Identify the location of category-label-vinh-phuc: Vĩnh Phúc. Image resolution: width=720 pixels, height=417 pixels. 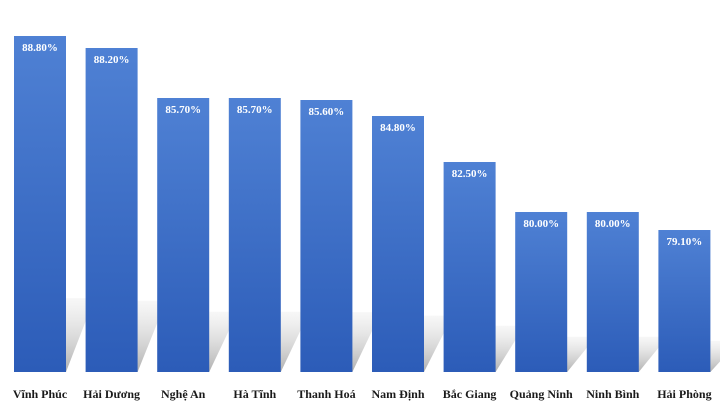
(40, 394).